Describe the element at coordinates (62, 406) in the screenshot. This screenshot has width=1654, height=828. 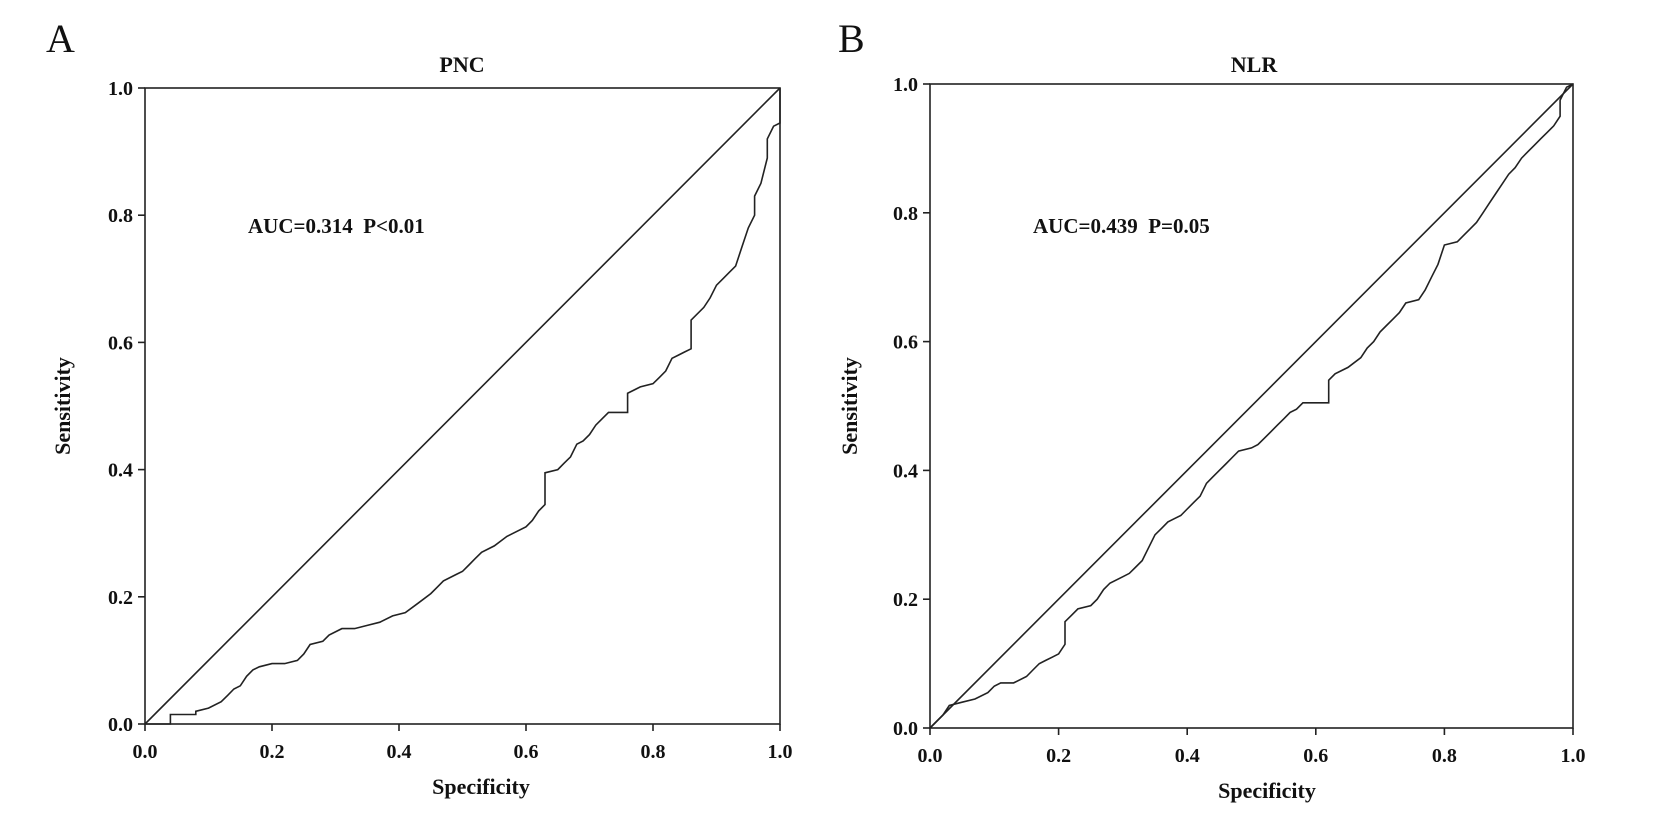
I see `y-axis-label-a: Sensitivity` at that location.